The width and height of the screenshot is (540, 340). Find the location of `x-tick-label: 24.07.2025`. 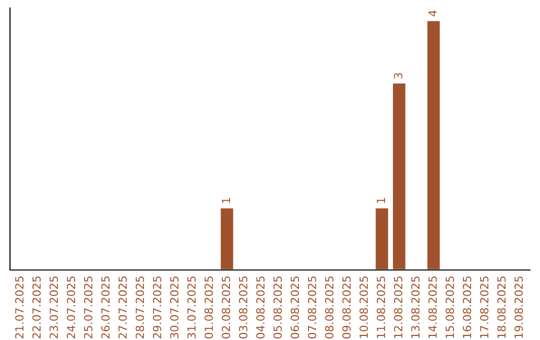

x-tick-label: 24.07.2025 is located at coordinates (71, 307).